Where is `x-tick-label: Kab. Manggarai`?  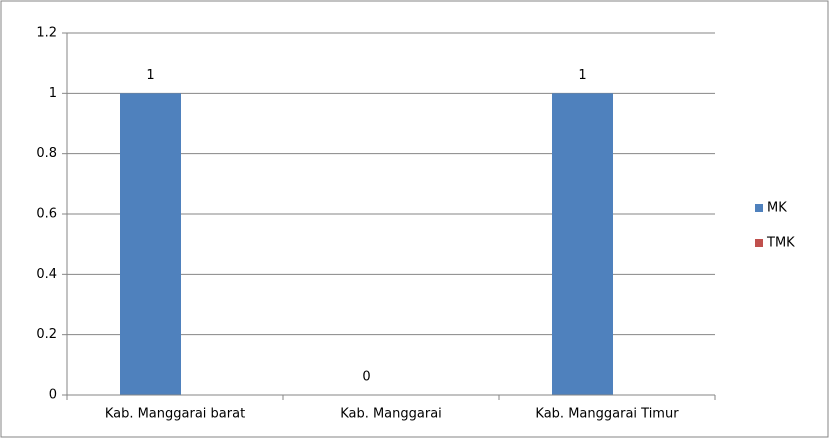 x-tick-label: Kab. Manggarai is located at coordinates (391, 414).